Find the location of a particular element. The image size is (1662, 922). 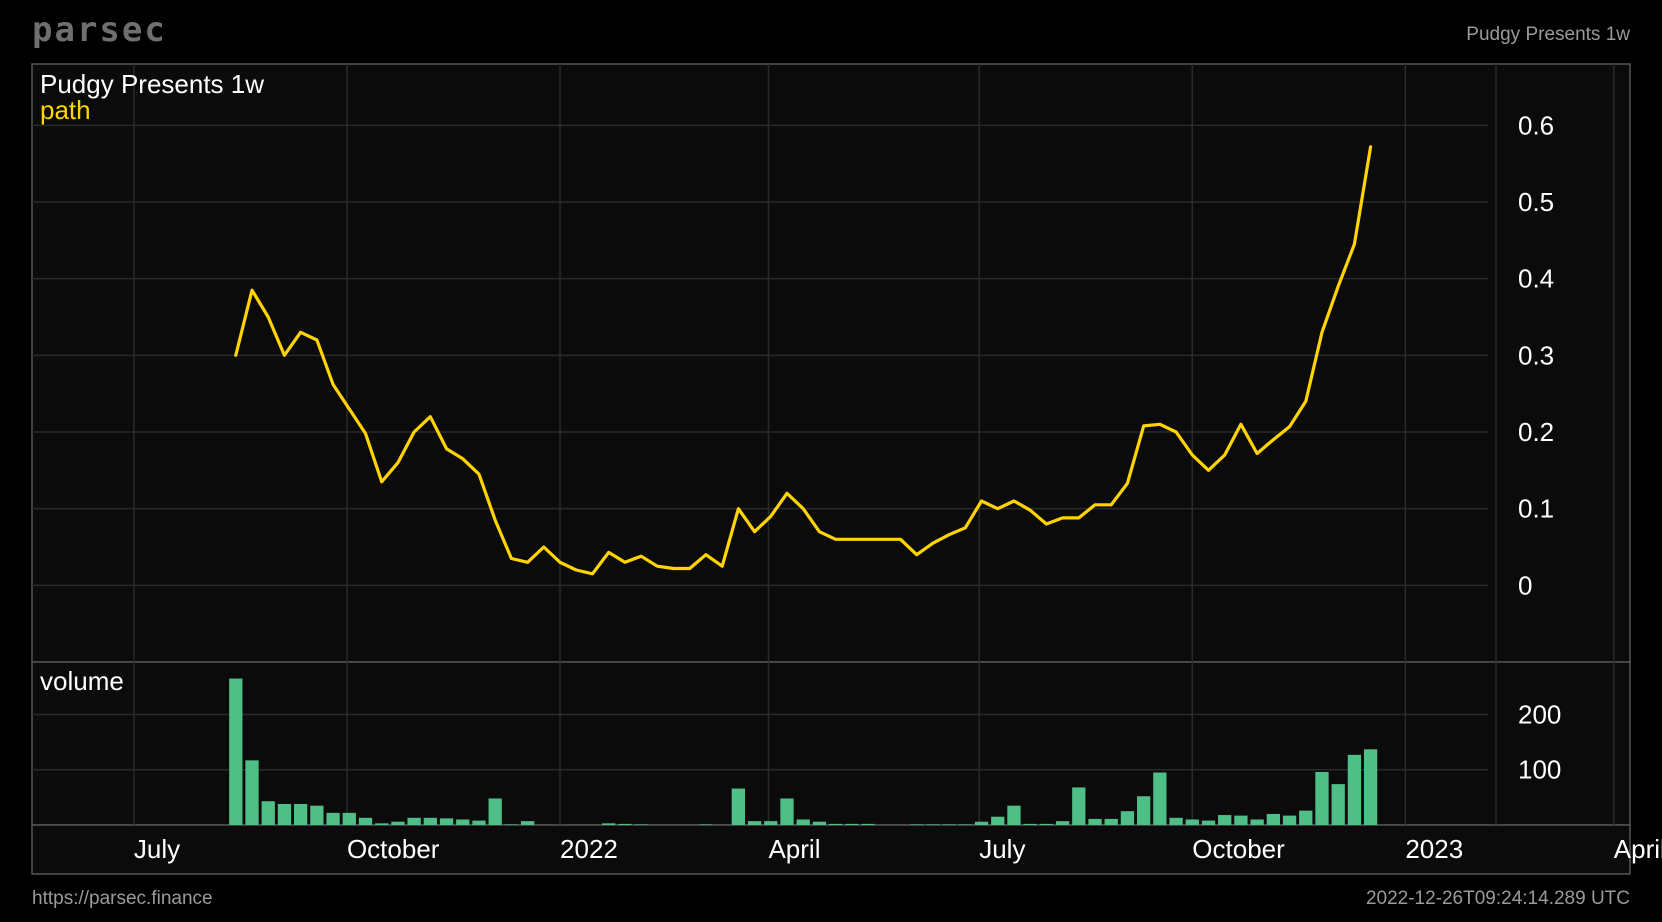

chart-label-top-right: Pudgy Presents 1w is located at coordinates (1548, 34).